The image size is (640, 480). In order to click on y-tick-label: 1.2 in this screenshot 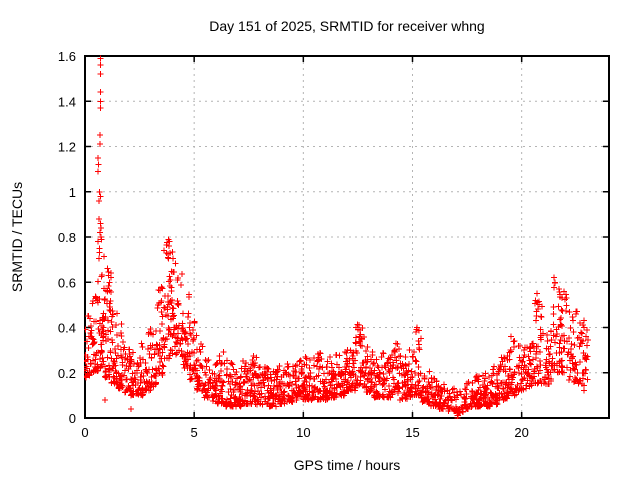, I will do `click(67, 147)`.